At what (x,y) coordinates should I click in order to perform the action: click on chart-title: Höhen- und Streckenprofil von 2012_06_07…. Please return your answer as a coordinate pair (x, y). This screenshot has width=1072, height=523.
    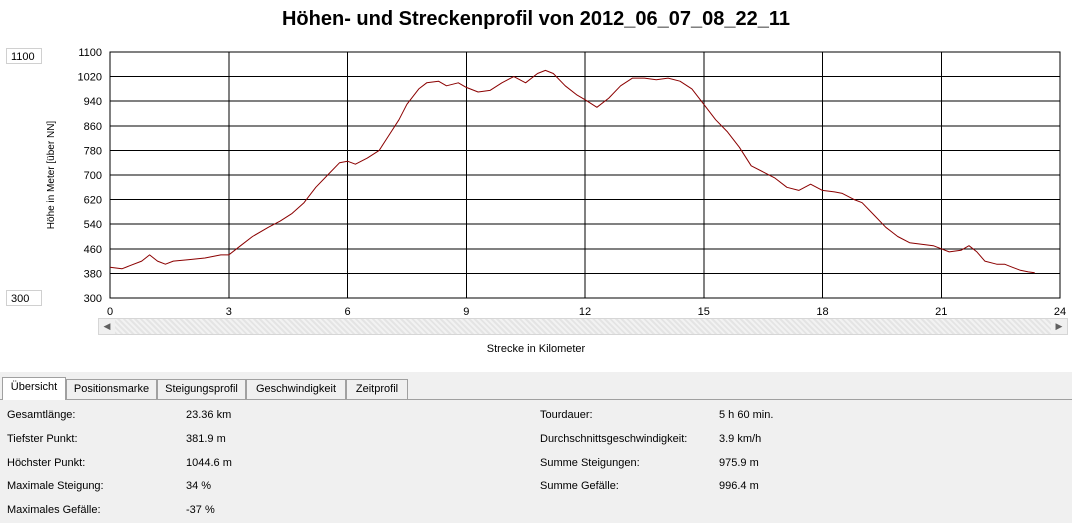
    Looking at the image, I should click on (536, 19).